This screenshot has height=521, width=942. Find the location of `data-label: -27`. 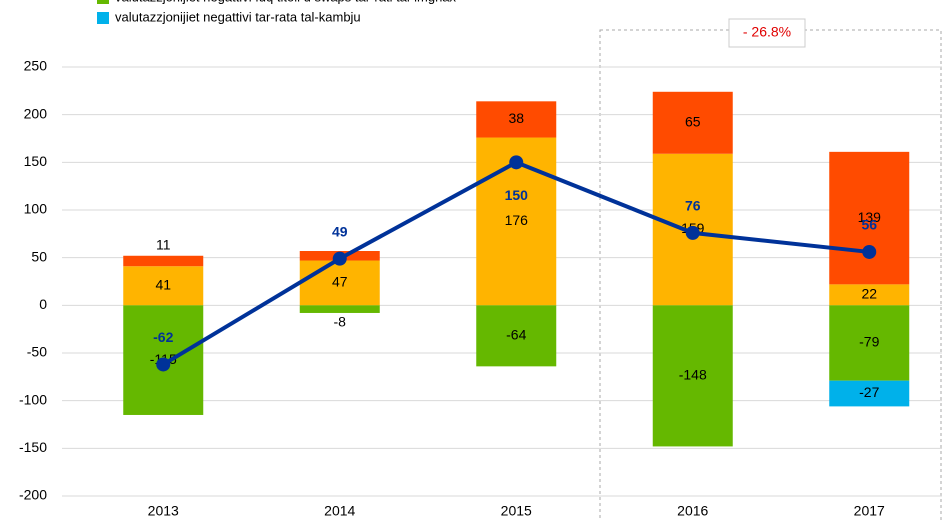

data-label: -27 is located at coordinates (869, 392).